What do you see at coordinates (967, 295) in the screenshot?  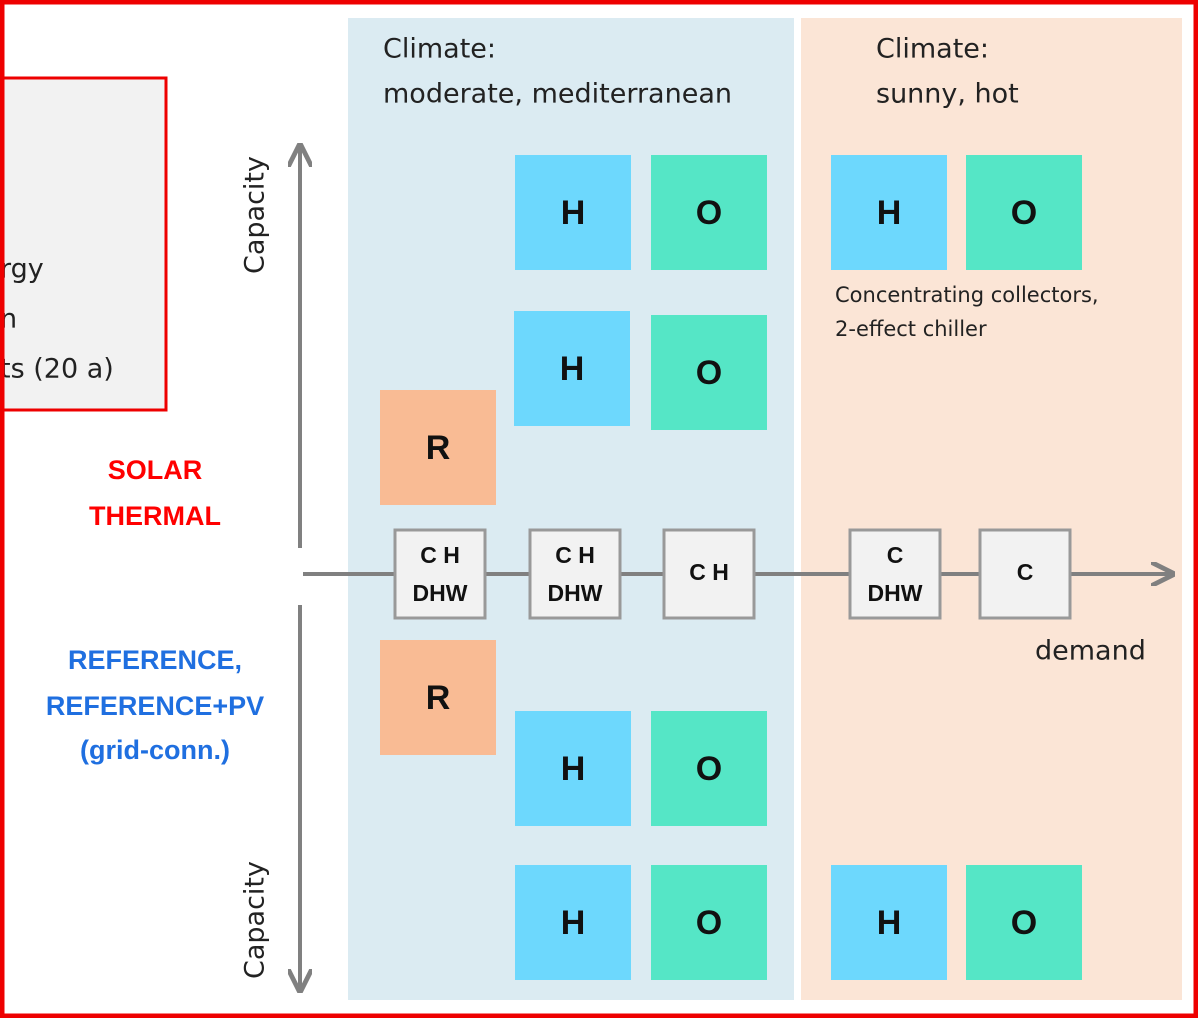 I see `note: Concentrating collectors,` at bounding box center [967, 295].